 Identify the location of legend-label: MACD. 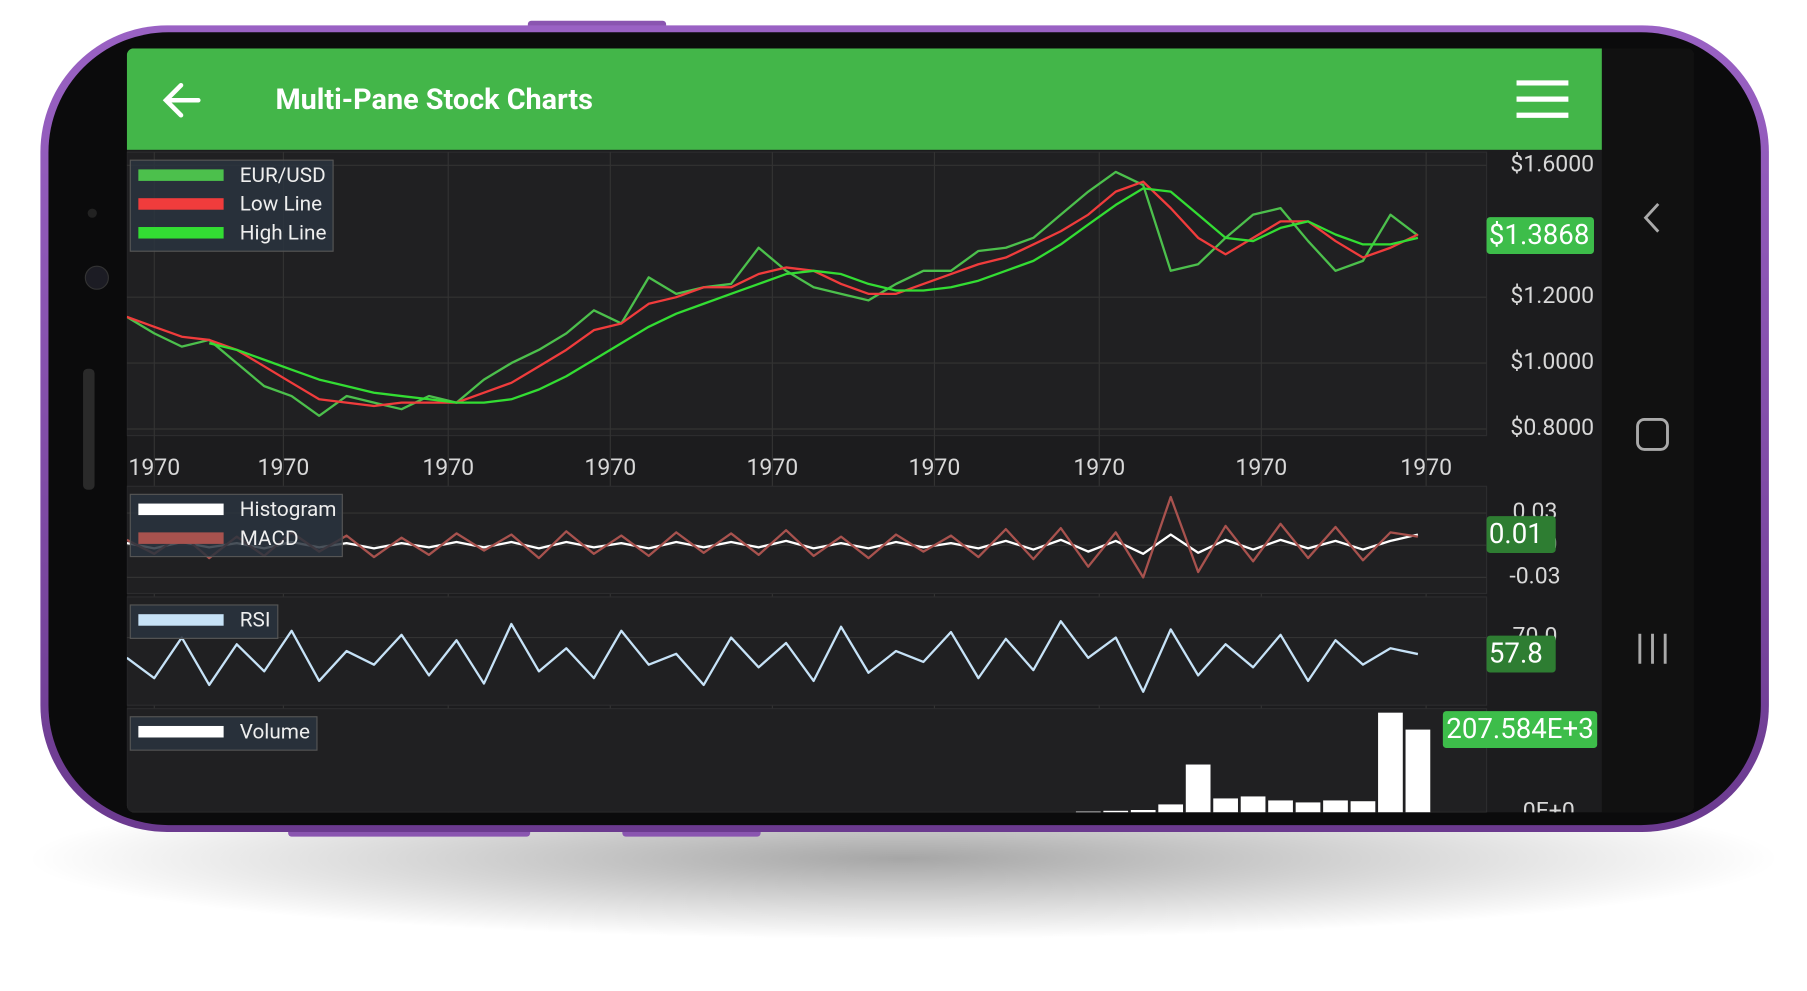
(269, 539).